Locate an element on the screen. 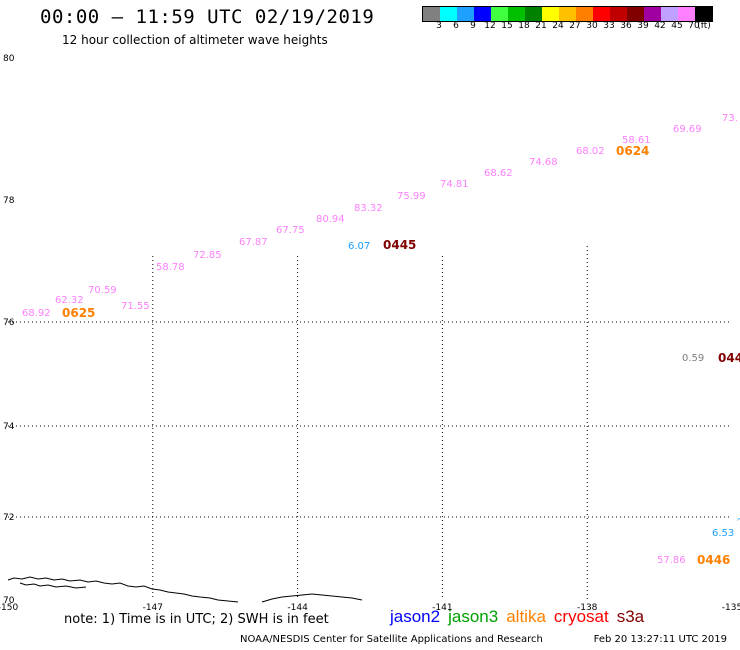  page-title: 00:00 – 11:59 UTC 02/19/2019 is located at coordinates (207, 17).